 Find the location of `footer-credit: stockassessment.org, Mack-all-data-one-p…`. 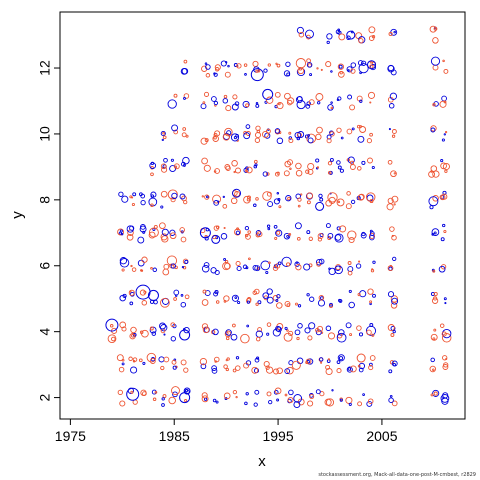

footer-credit: stockassessment.org, Mack-all-data-one-p… is located at coordinates (397, 475).